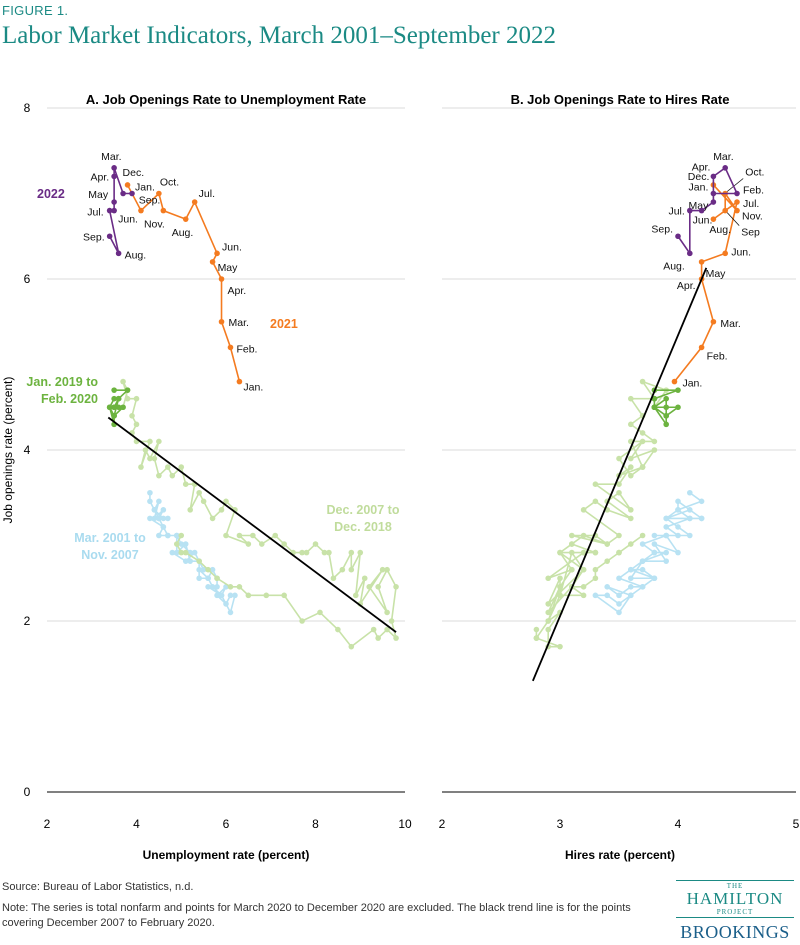 Image resolution: width=800 pixels, height=945 pixels. What do you see at coordinates (259, 514) in the screenshot?
I see `series-light_green` at bounding box center [259, 514].